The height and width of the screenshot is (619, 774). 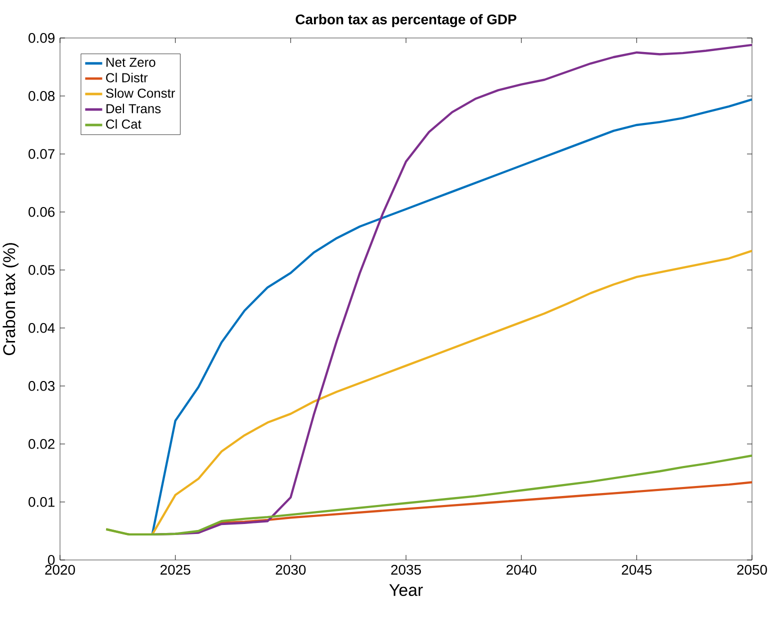 What do you see at coordinates (41, 444) in the screenshot?
I see `y-tick-label: 0.02` at bounding box center [41, 444].